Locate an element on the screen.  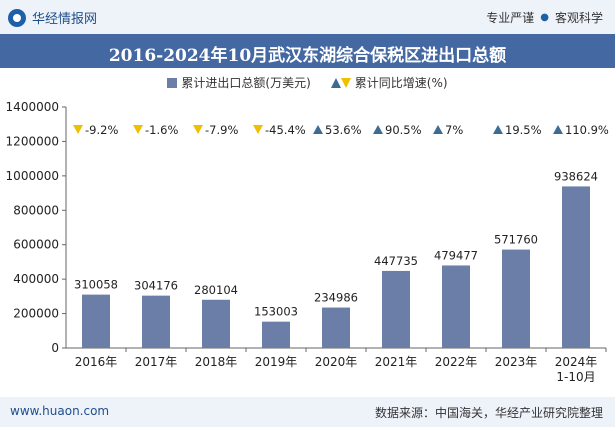
growth-label: 53.6% is located at coordinates (343, 130).